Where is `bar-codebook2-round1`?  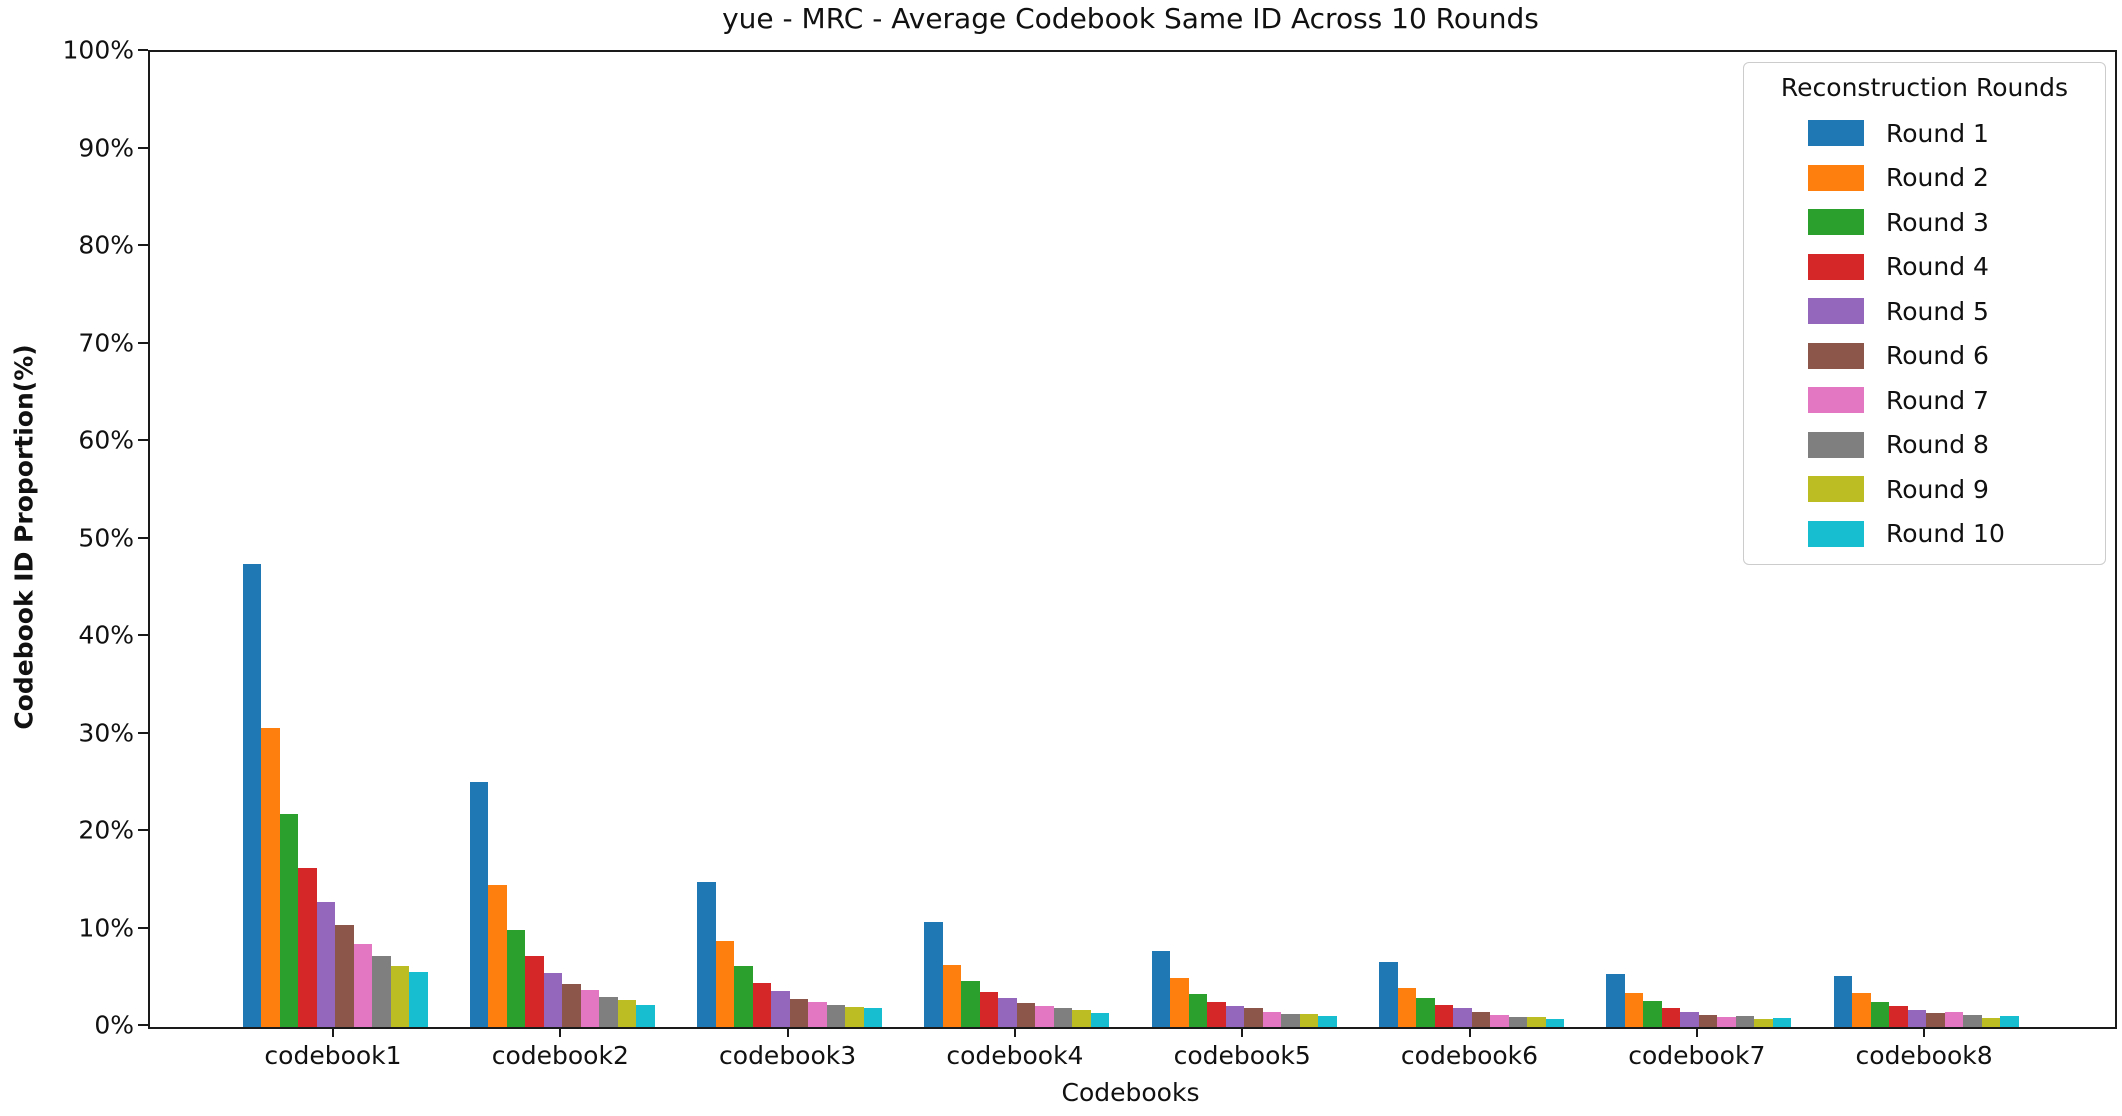
bar-codebook2-round1 is located at coordinates (479, 904).